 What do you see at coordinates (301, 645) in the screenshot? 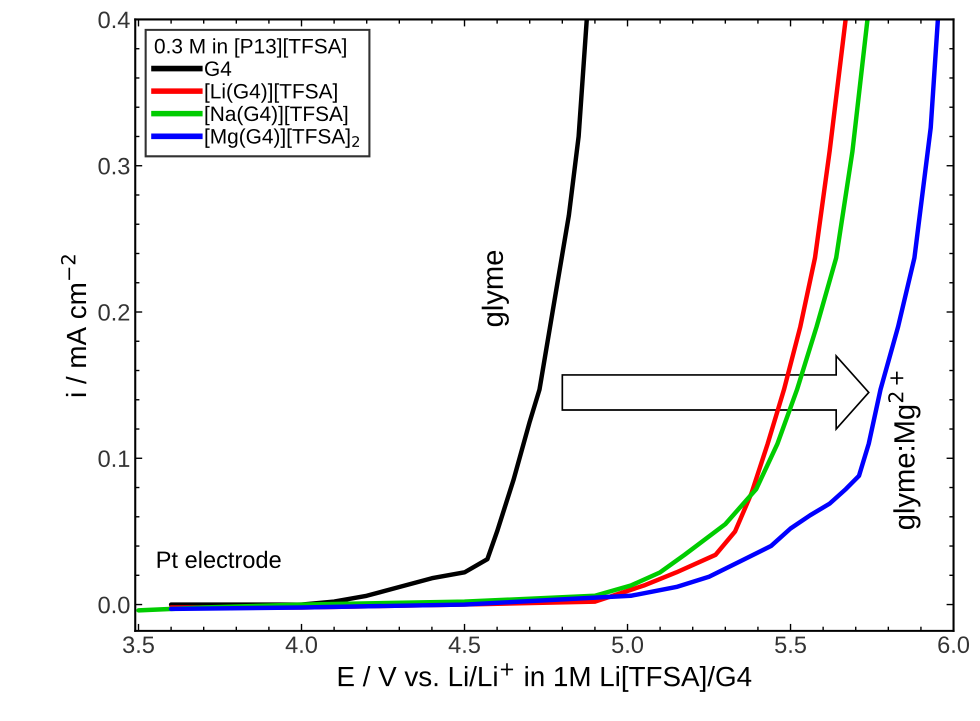
I see `x-tick-label: 4.0` at bounding box center [301, 645].